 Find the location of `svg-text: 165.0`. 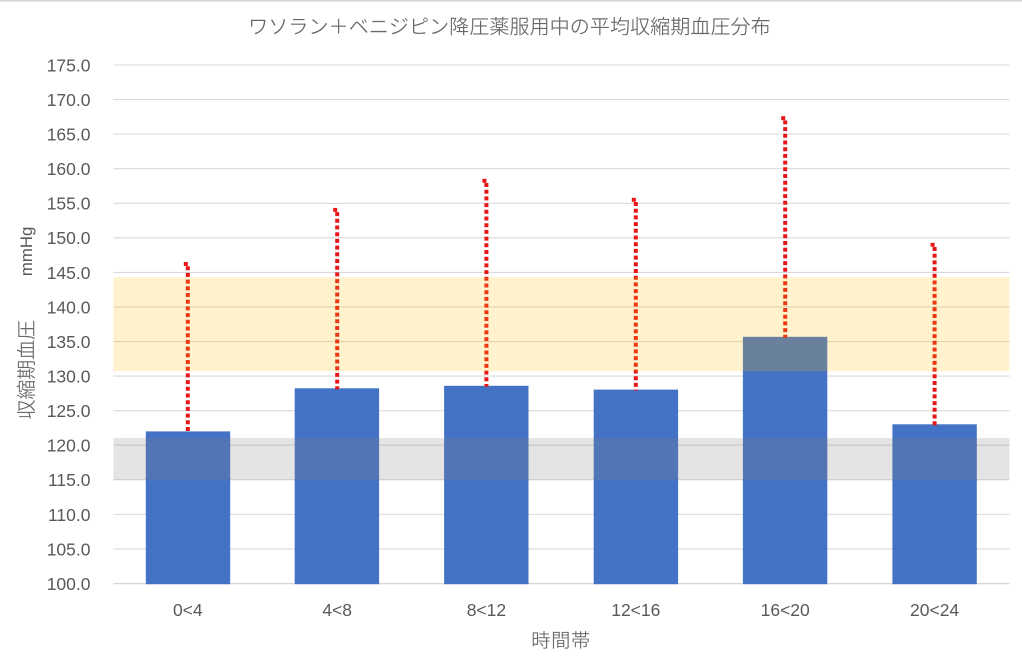

svg-text: 165.0 is located at coordinates (69, 135).